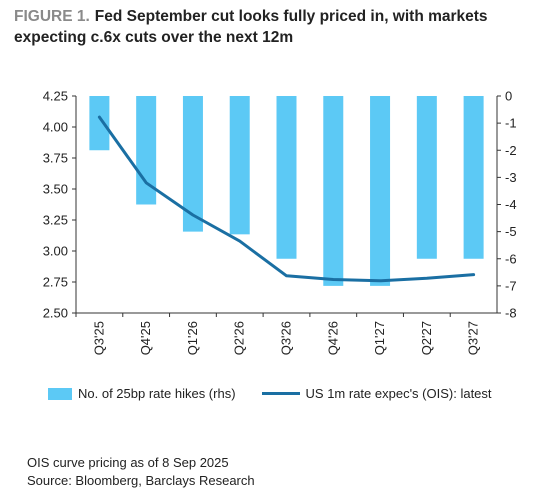  Describe the element at coordinates (239, 338) in the screenshot. I see `x-tick-label-3: Q2'26` at that location.